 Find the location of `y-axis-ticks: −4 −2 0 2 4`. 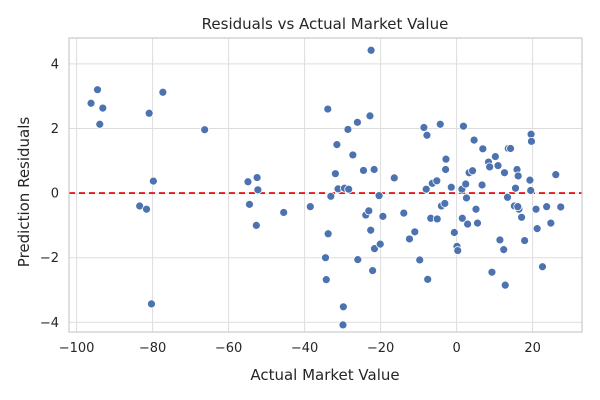

y-axis-ticks: −4 −2 0 2 4 is located at coordinates (49, 193).